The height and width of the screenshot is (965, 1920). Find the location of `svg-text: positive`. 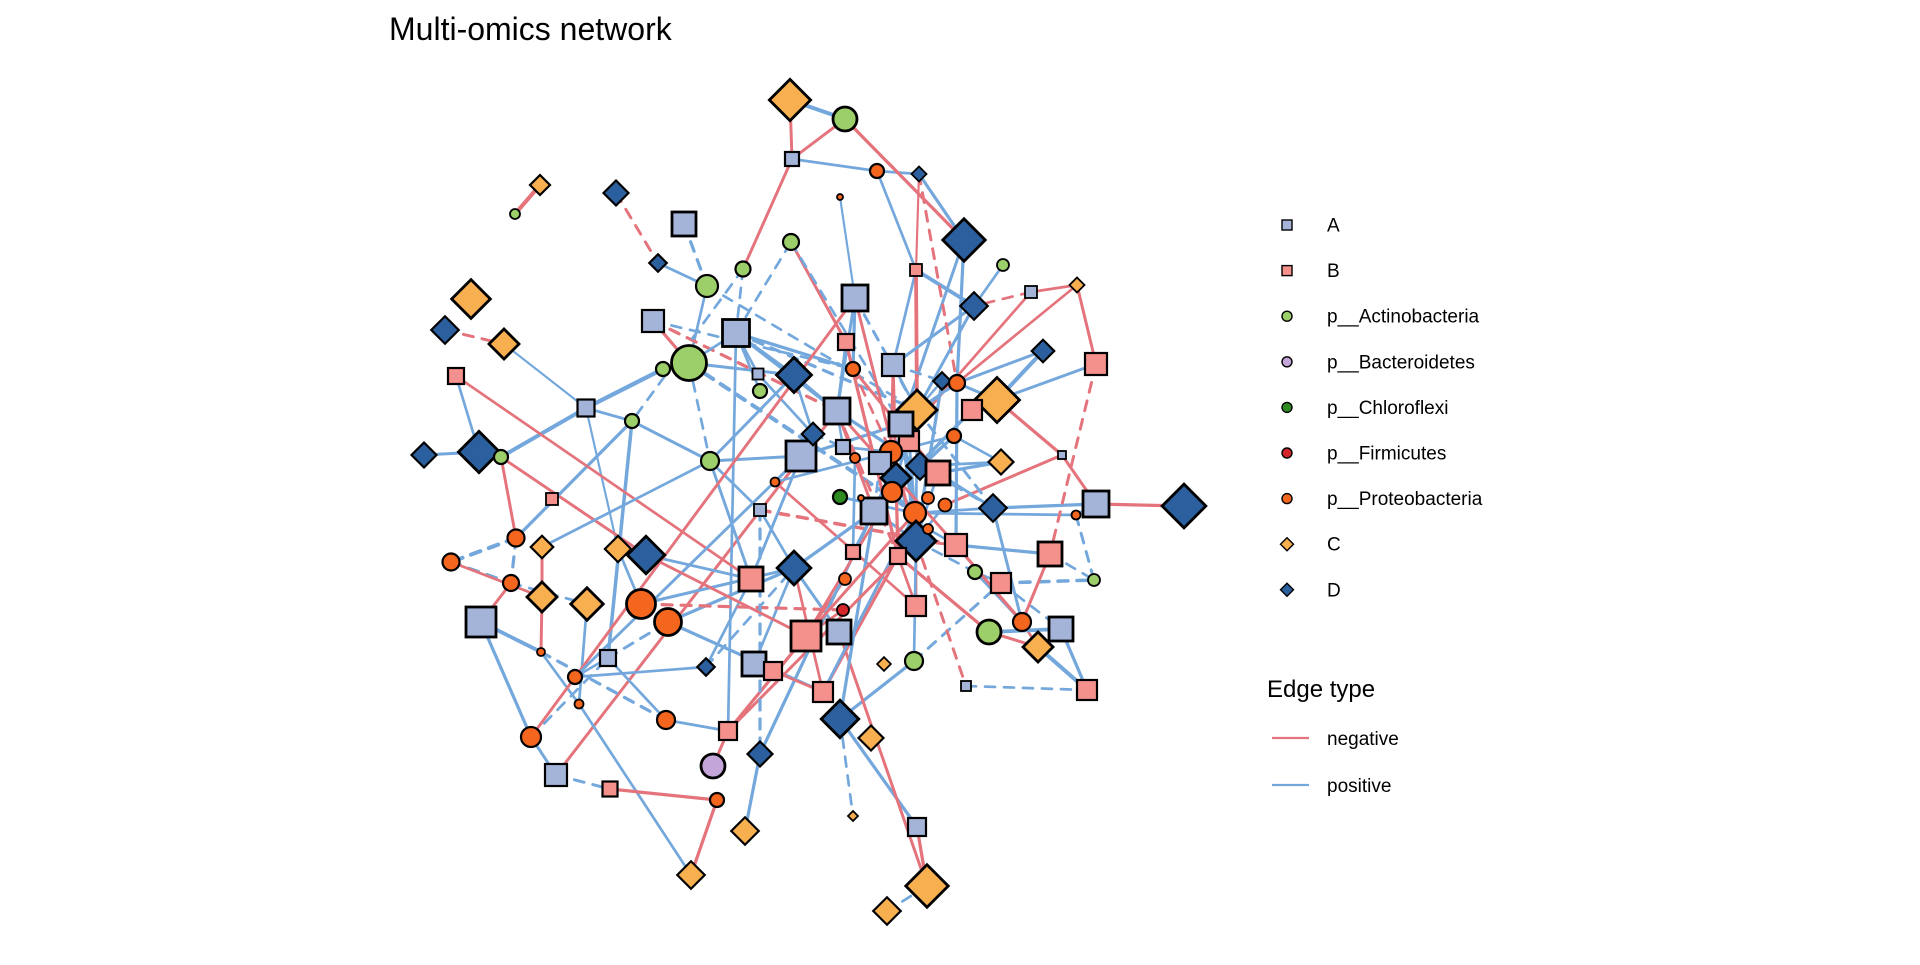

svg-text: positive is located at coordinates (1359, 786).